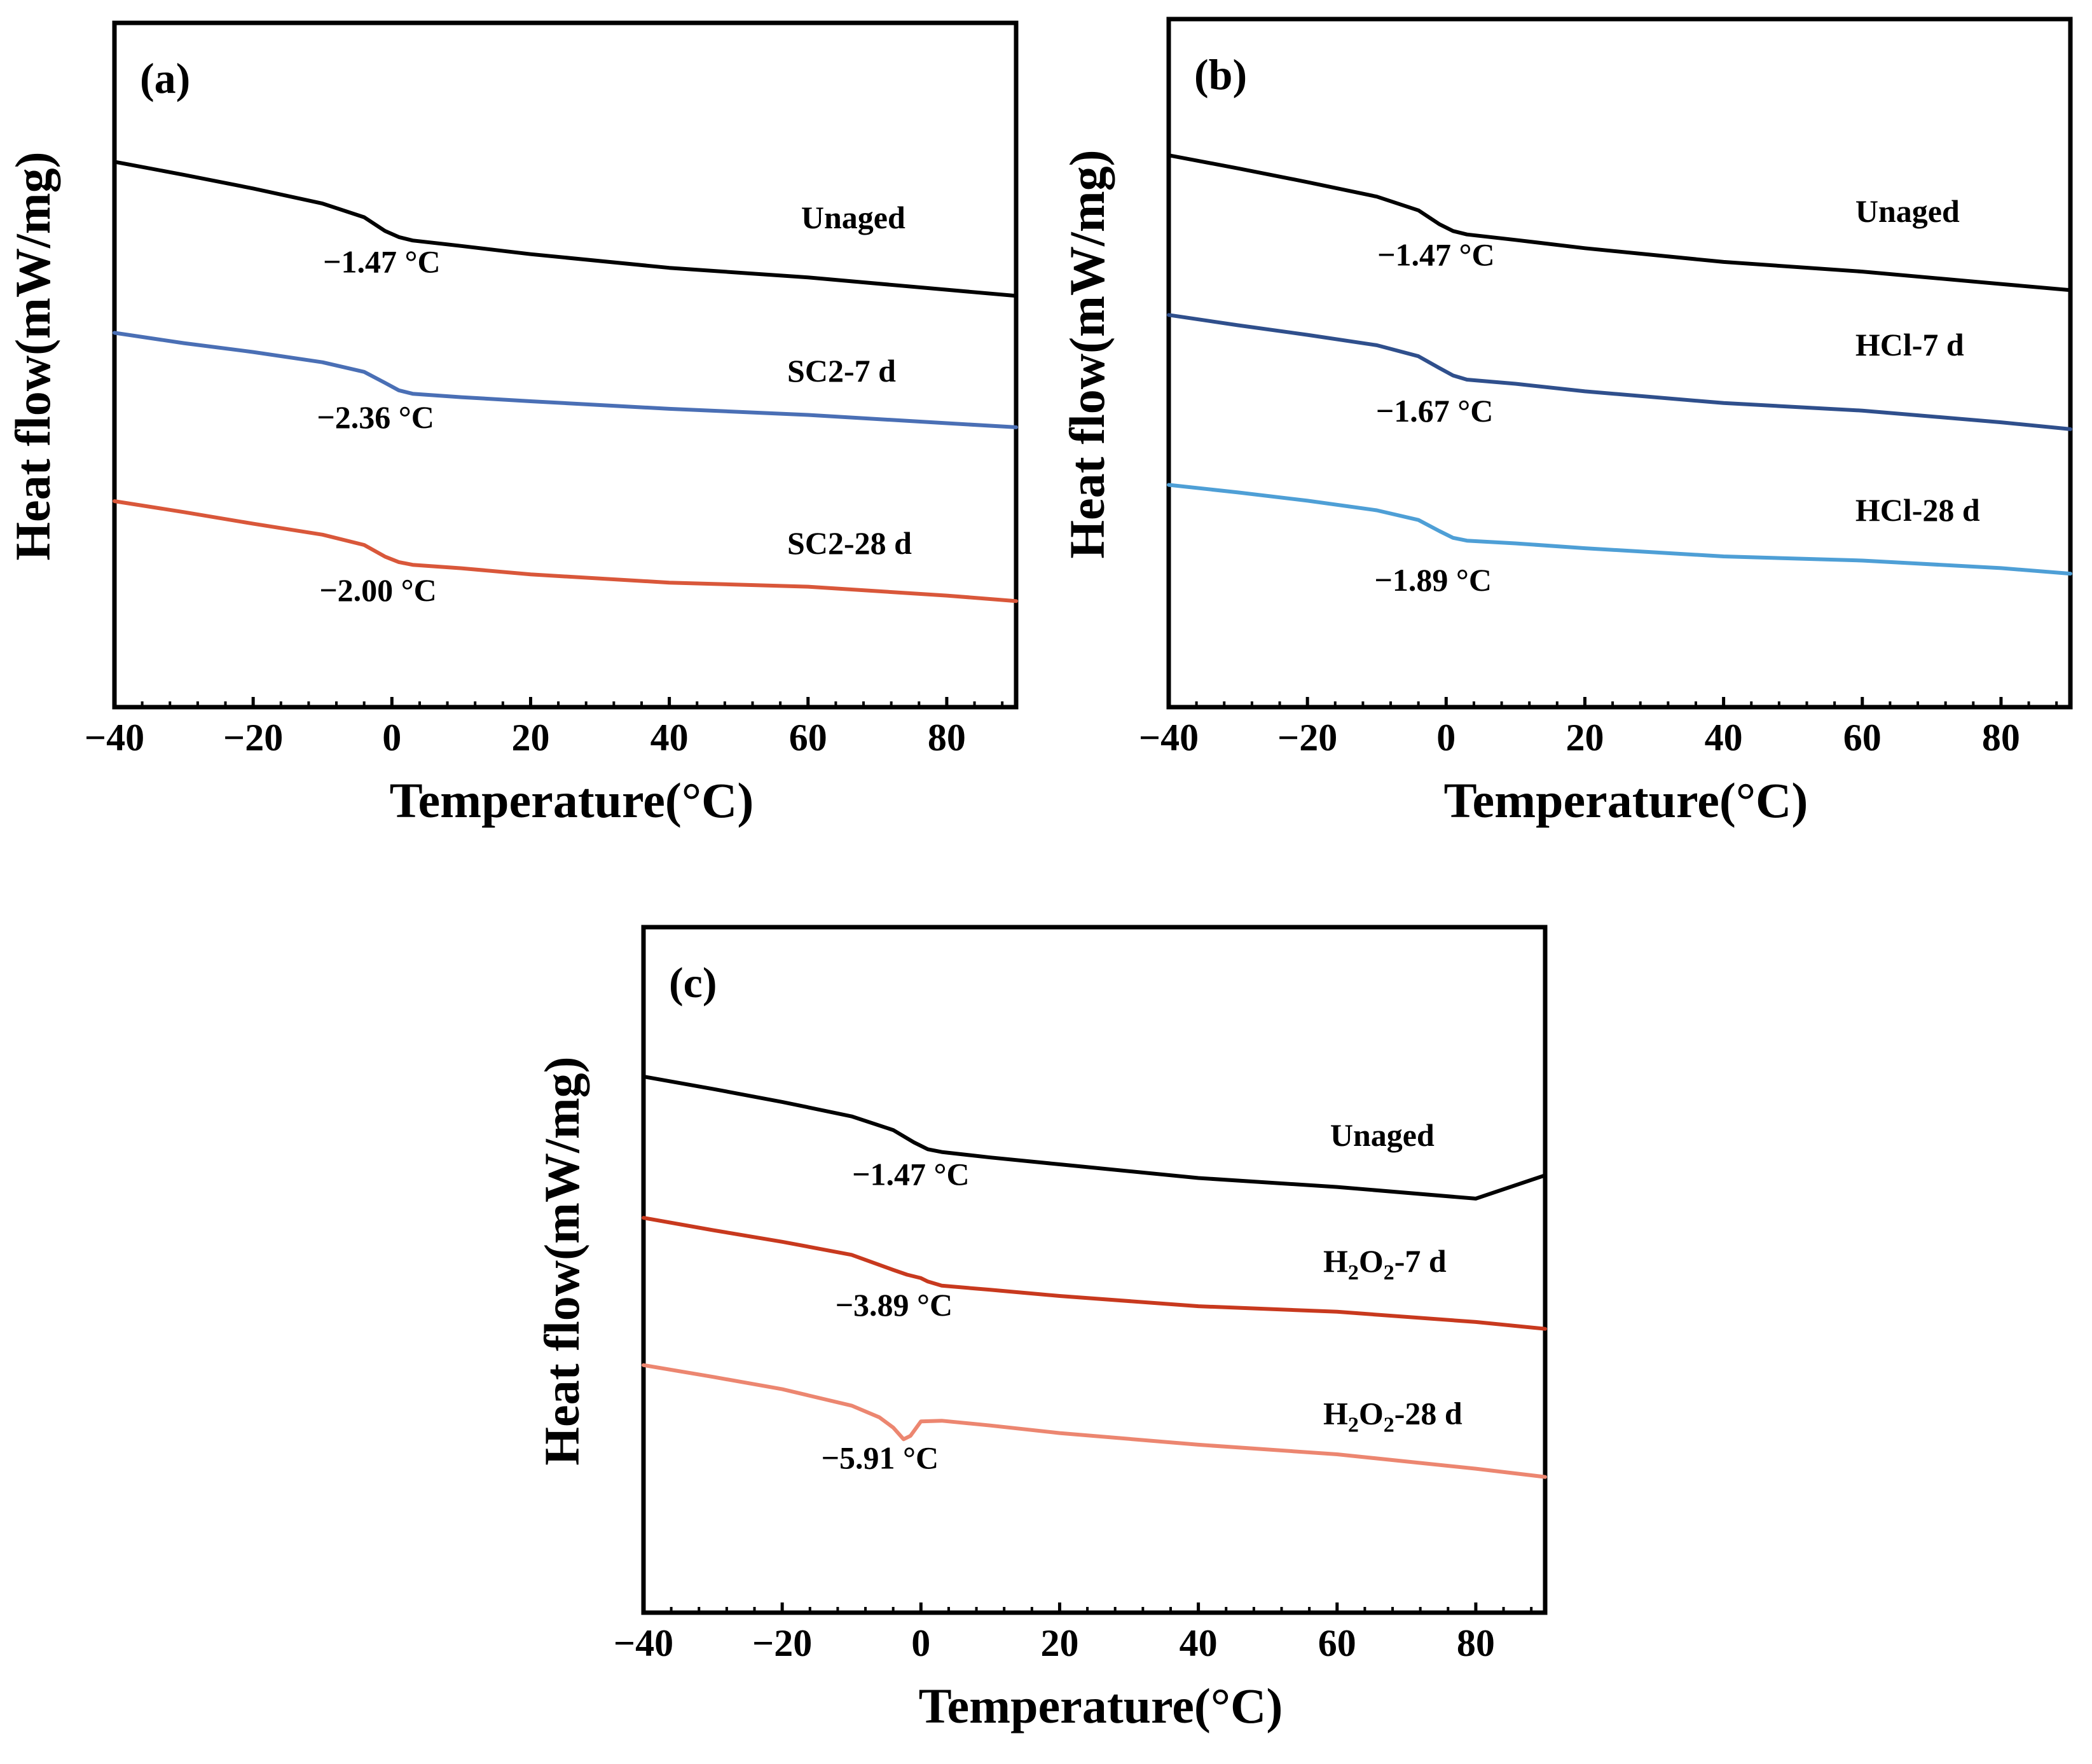  Describe the element at coordinates (693, 982) in the screenshot. I see `panel-label: (c)` at that location.